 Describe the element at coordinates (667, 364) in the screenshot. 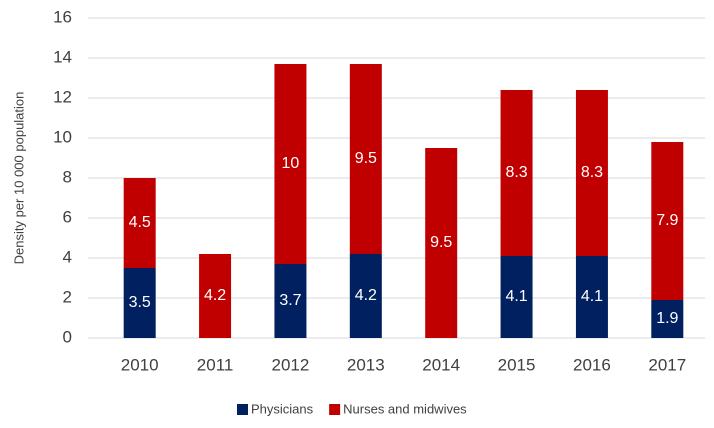

I see `x-tick-label: 2017` at that location.